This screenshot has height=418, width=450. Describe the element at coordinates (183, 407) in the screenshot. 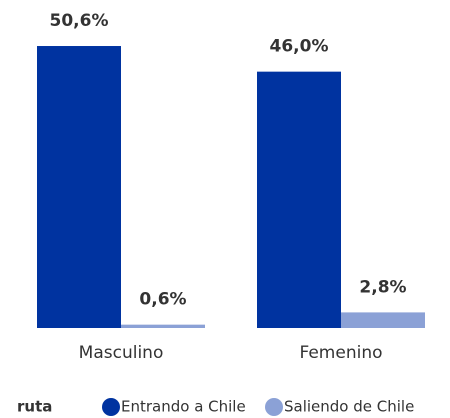

I see `legend-label: Entrando a Chile` at that location.